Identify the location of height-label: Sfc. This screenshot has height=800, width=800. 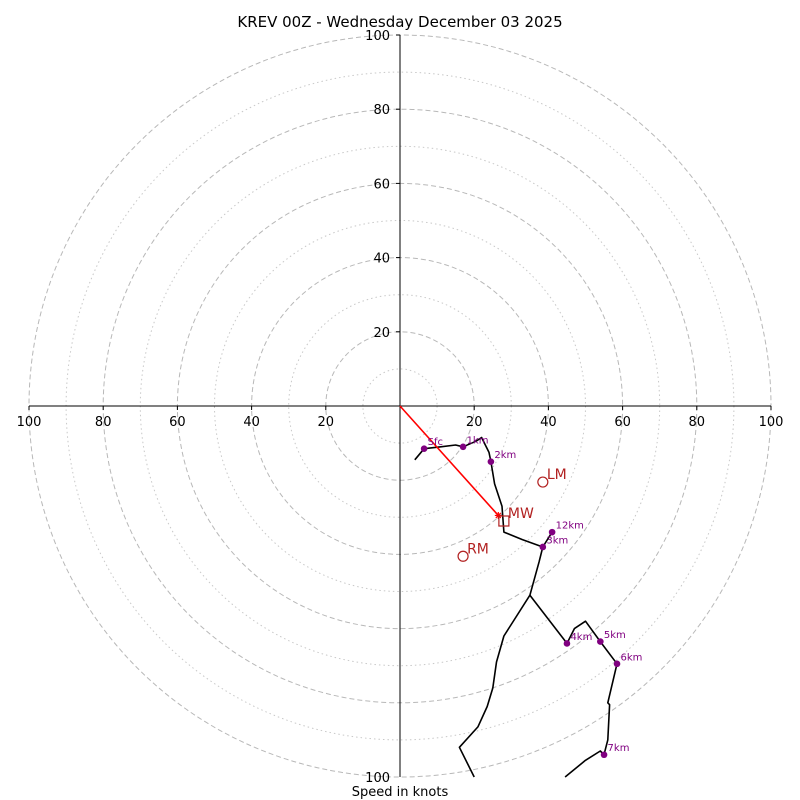
(435, 442).